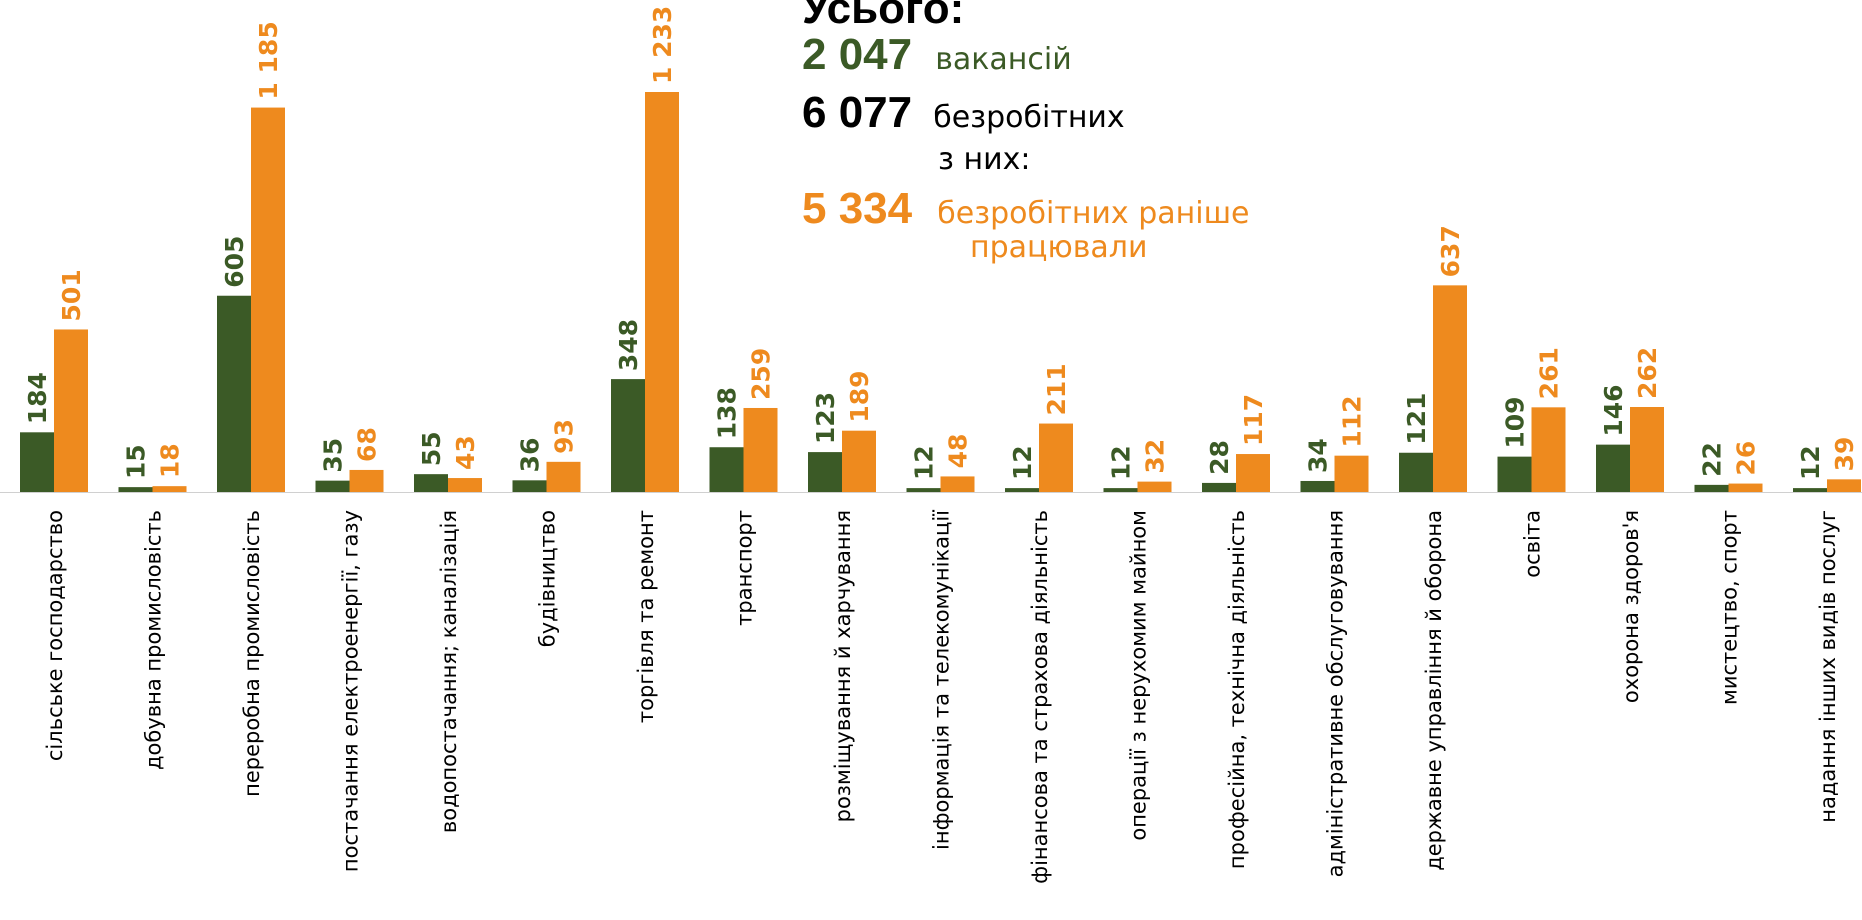 The width and height of the screenshot is (1862, 920). I want to click on label-unemployed-12: 117, so click(1253, 420).